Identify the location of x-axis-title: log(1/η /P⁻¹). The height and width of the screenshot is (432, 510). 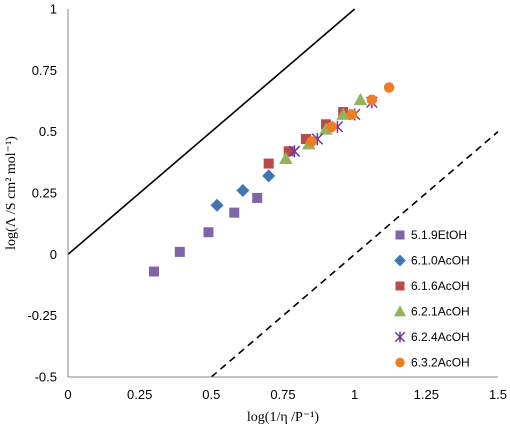
(283, 417).